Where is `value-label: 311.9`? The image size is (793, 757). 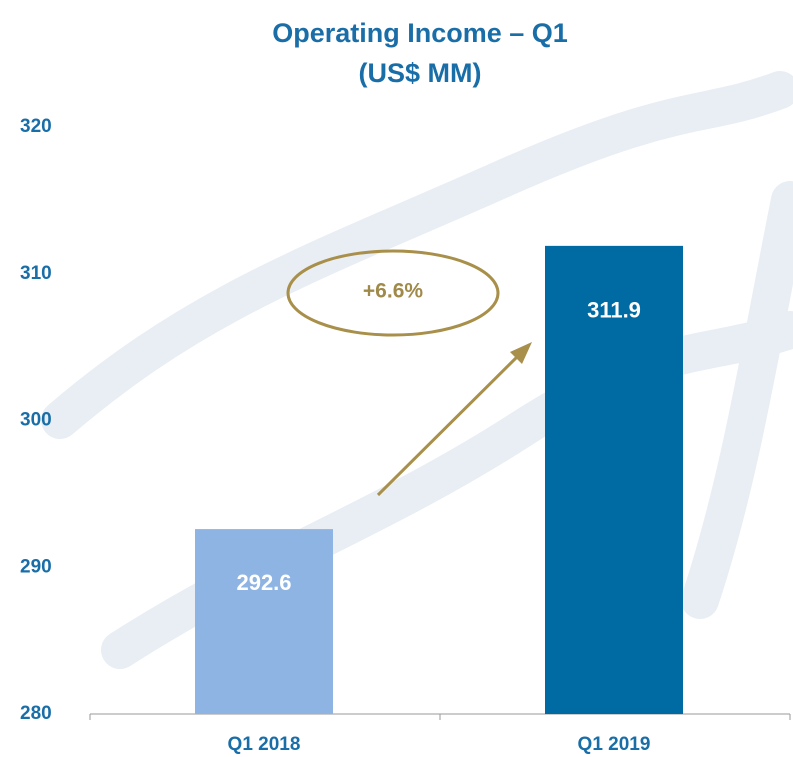 value-label: 311.9 is located at coordinates (614, 310).